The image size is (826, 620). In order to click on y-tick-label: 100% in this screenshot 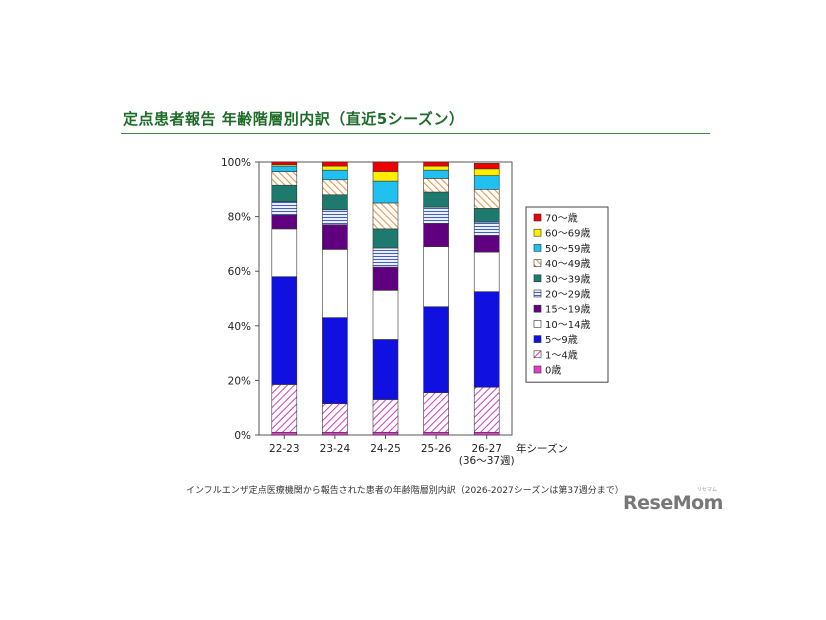, I will do `click(236, 163)`.